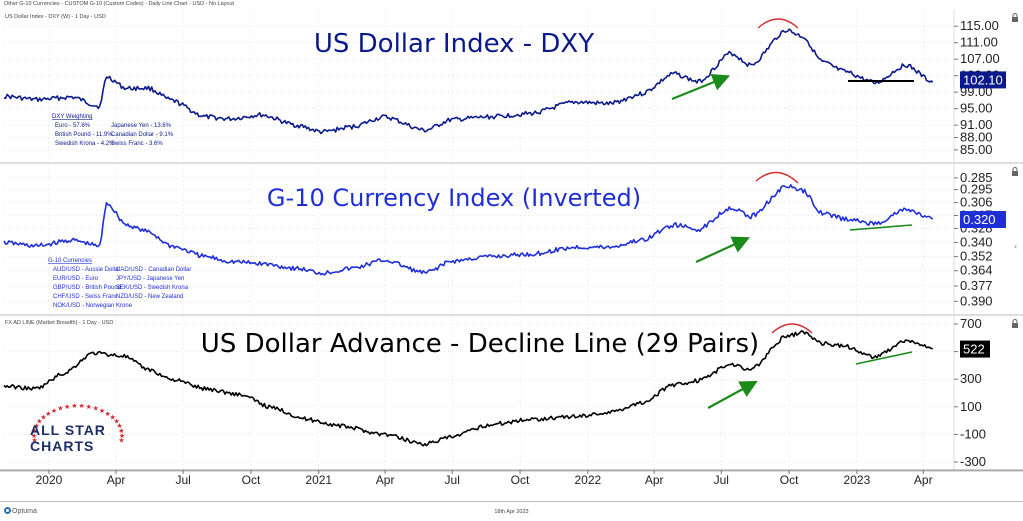 This screenshot has height=521, width=1023. What do you see at coordinates (973, 433) in the screenshot?
I see `y-tick-label: -100` at bounding box center [973, 433].